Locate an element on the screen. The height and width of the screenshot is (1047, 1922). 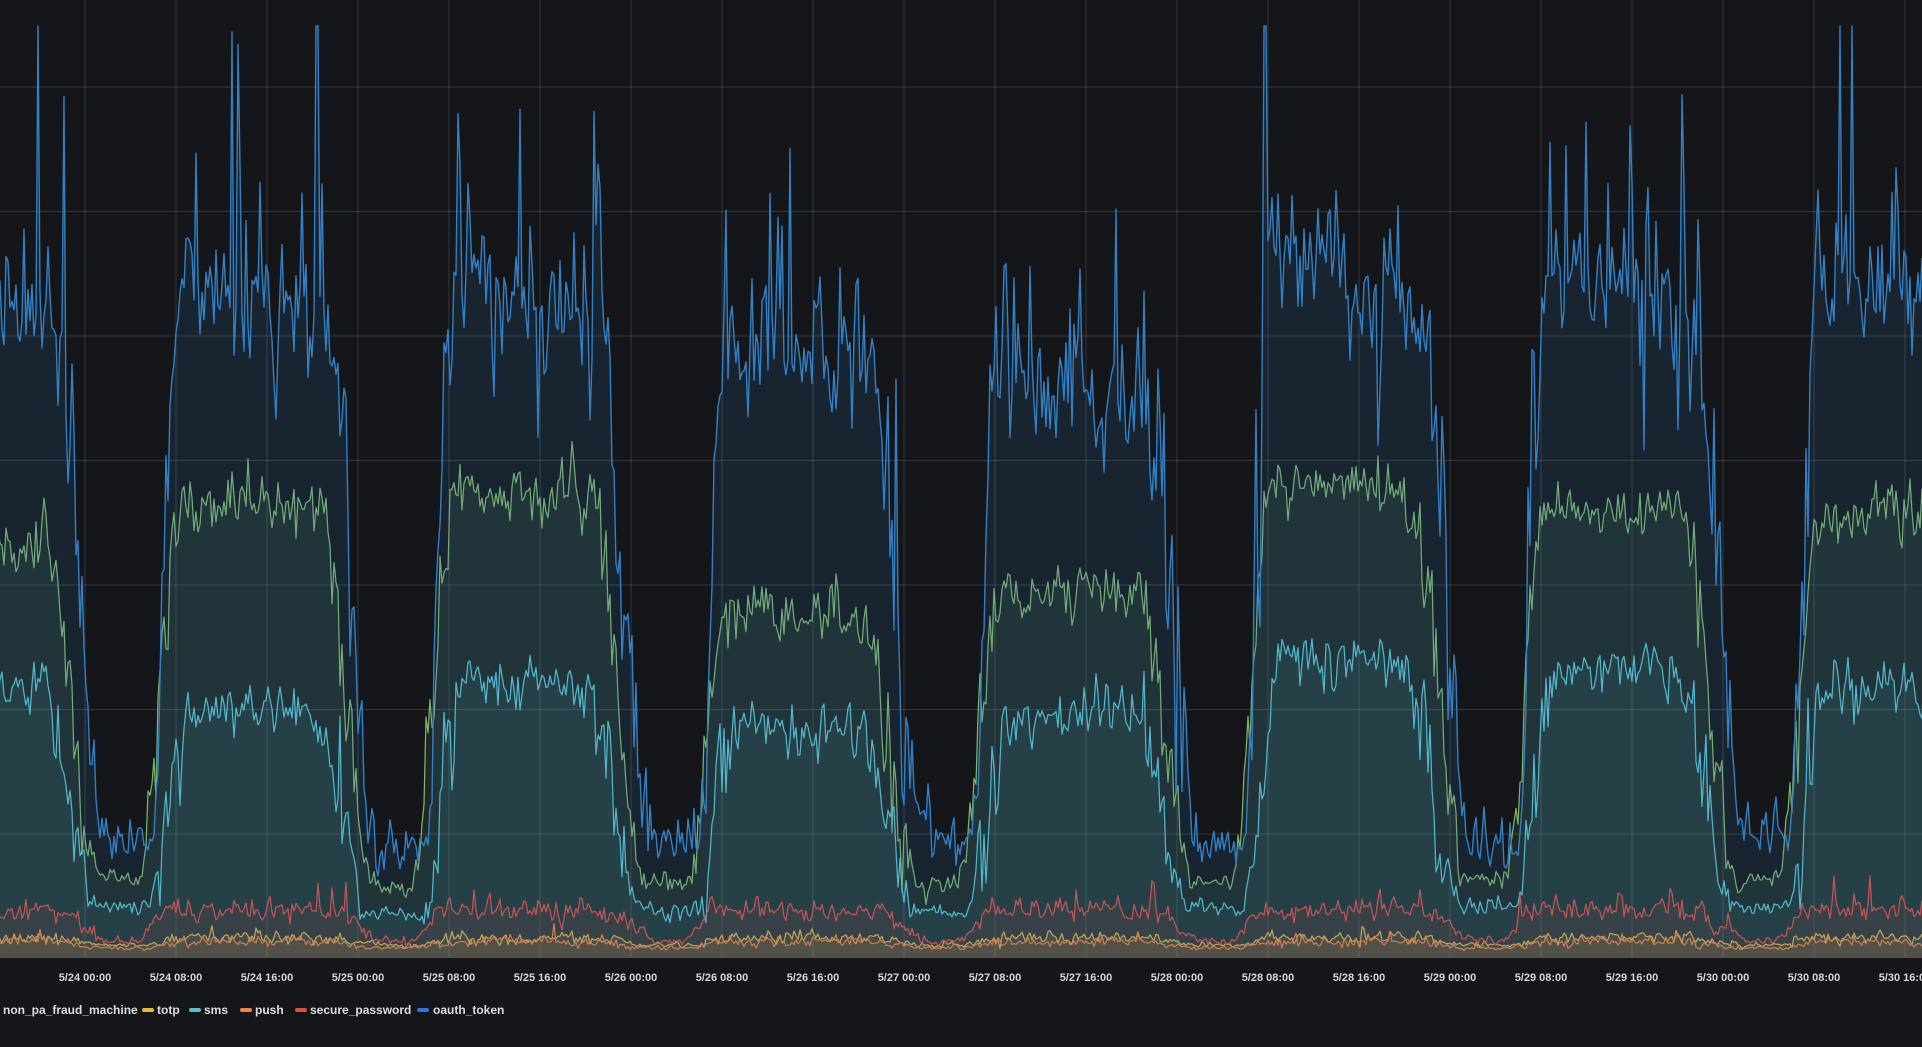
svg-text: 5/27 00:00 is located at coordinates (904, 978).